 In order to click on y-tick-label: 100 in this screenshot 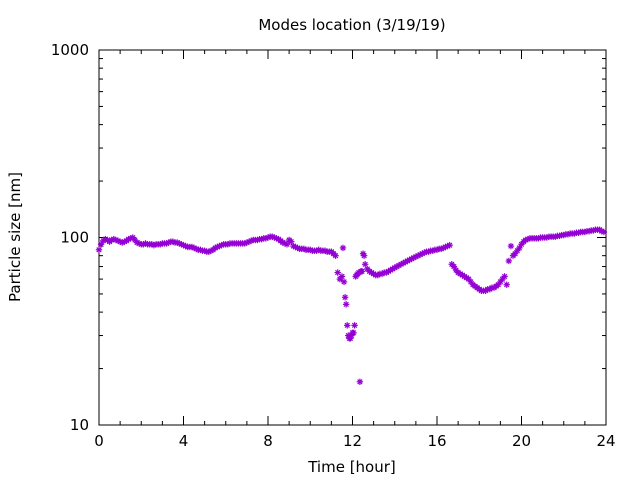, I will do `click(74, 238)`.